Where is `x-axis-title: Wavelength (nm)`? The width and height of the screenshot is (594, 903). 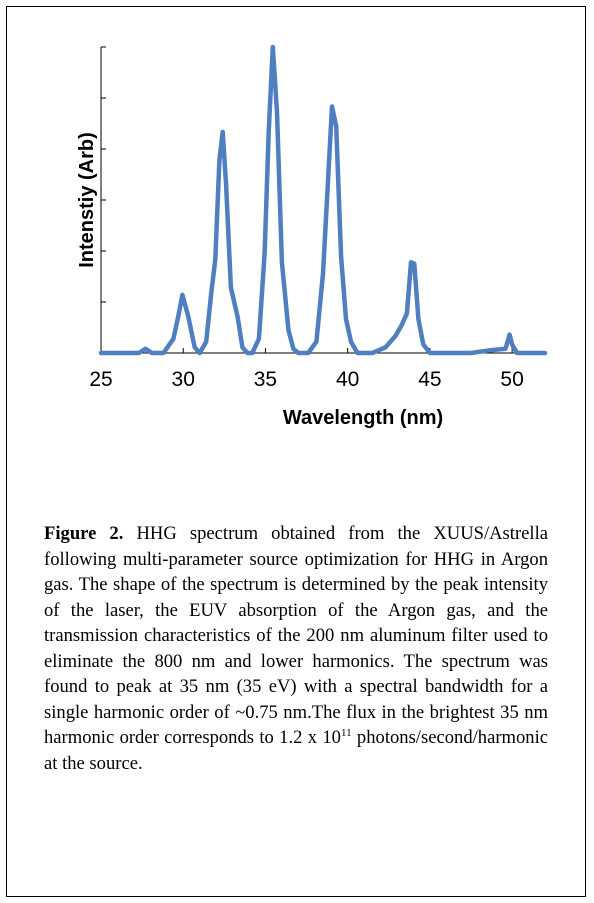
x-axis-title: Wavelength (nm) is located at coordinates (363, 418).